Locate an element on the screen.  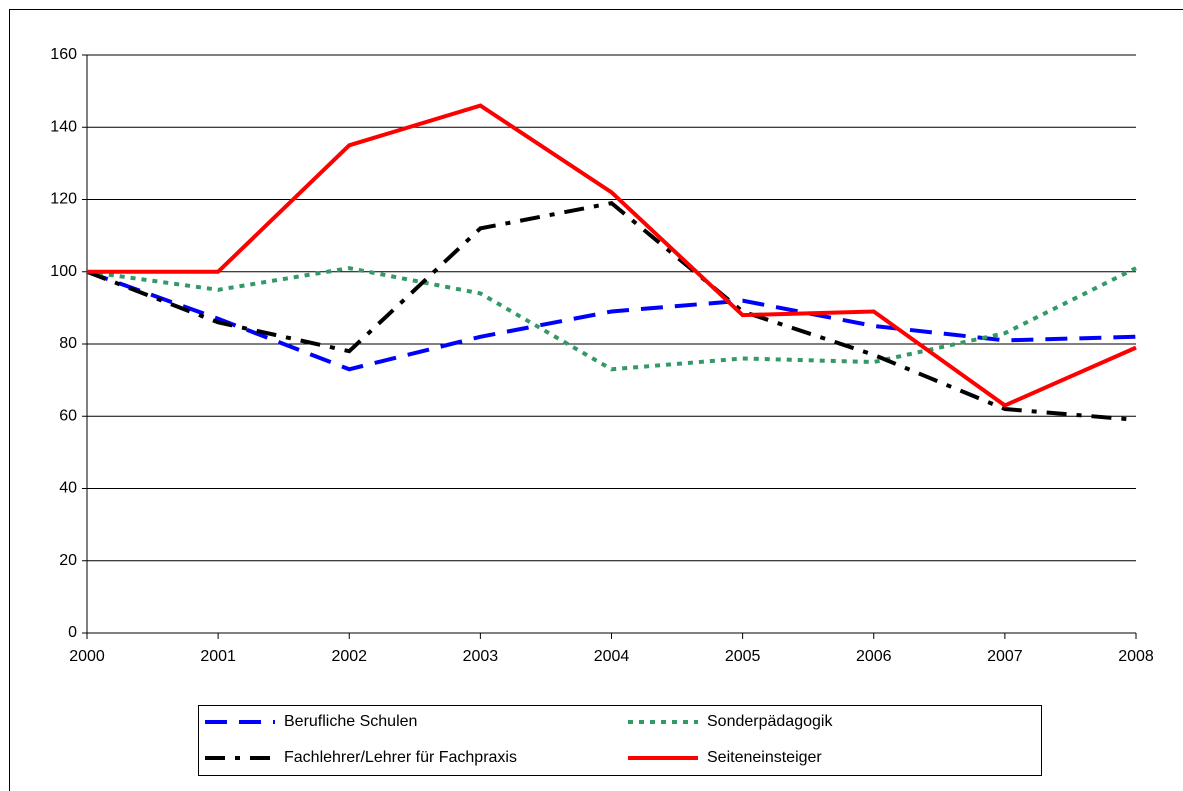
x-tick-label: 2007 is located at coordinates (1005, 656).